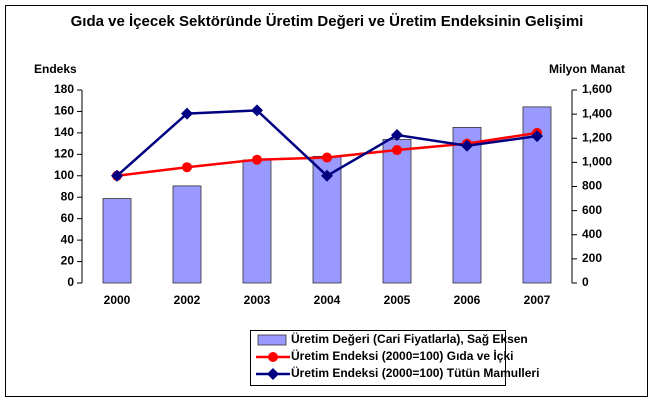  Describe the element at coordinates (592, 258) in the screenshot. I see `y2-tick-label: 200` at that location.